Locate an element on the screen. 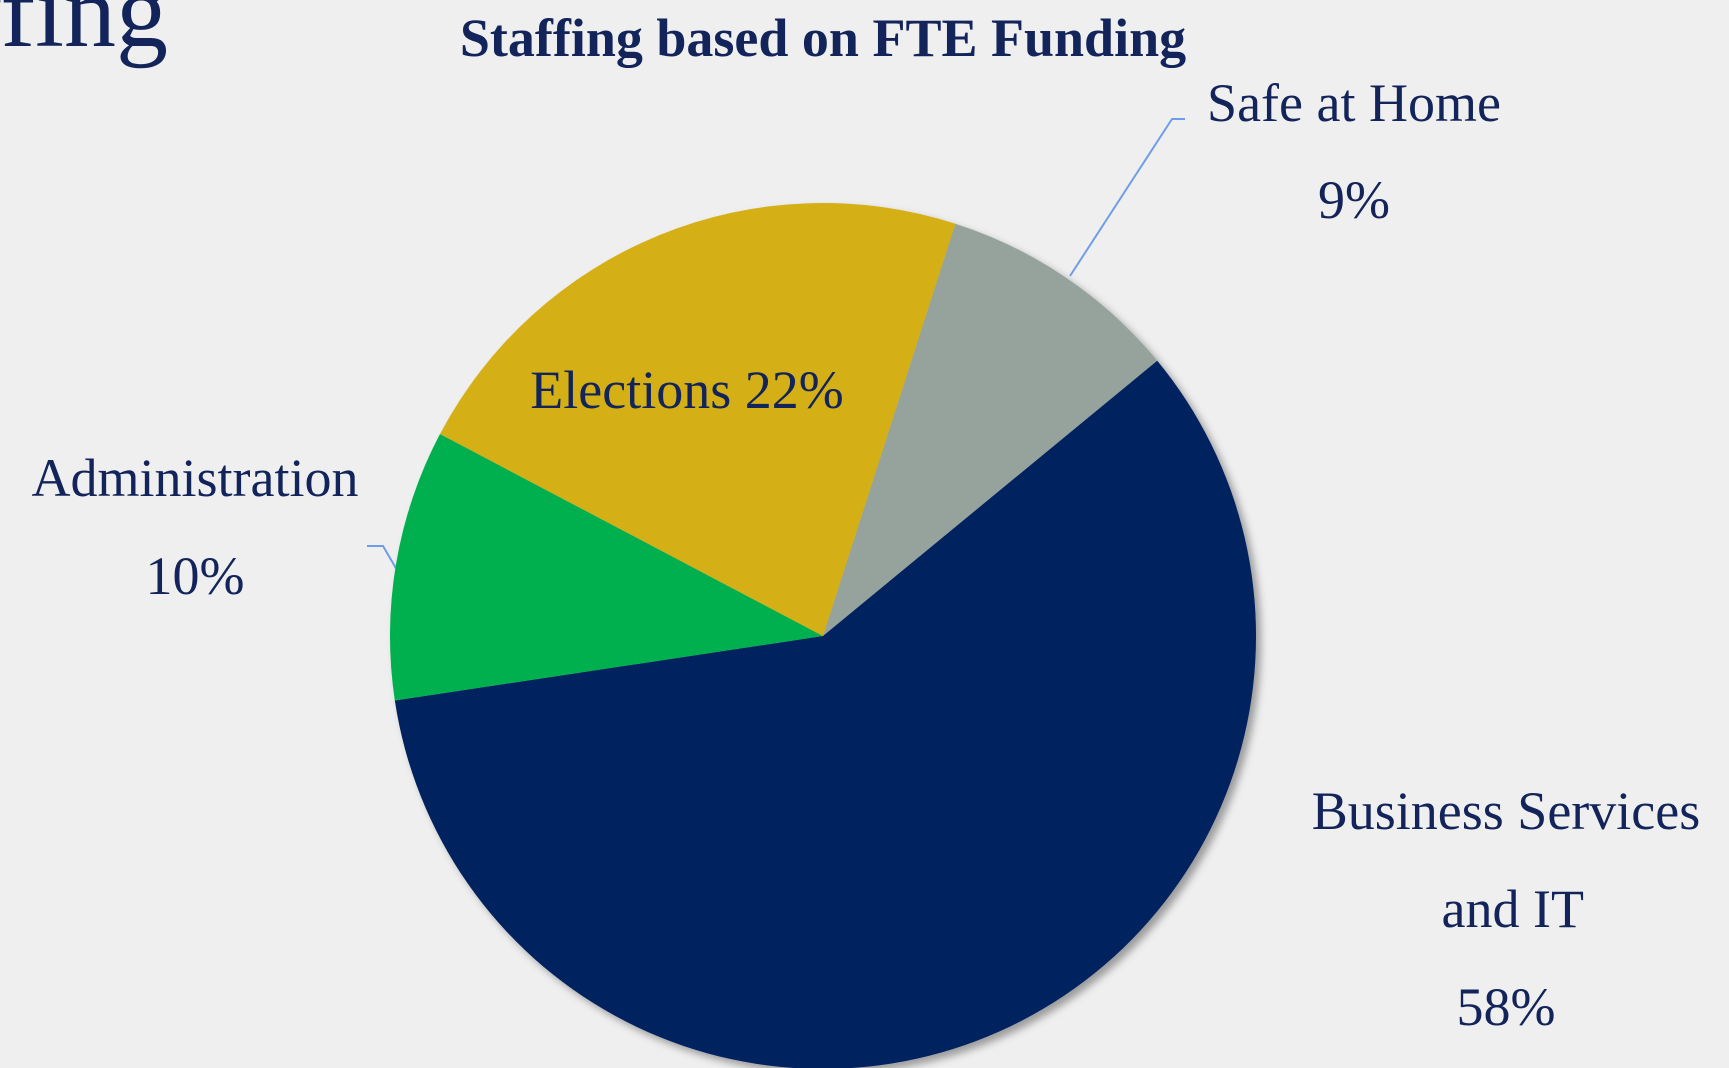 The width and height of the screenshot is (1729, 1068). value-label: 9% is located at coordinates (1354, 200).